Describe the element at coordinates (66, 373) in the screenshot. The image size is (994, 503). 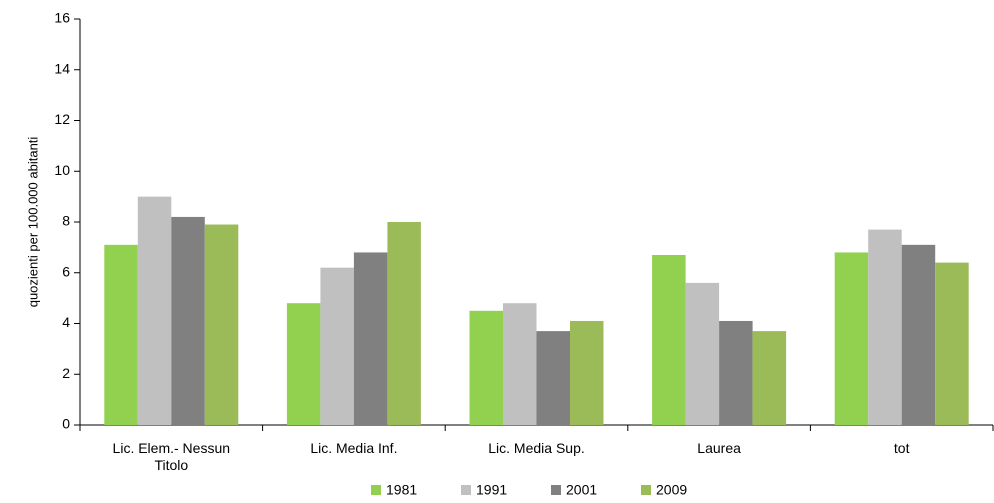
I see `y-tick-label: 2` at that location.